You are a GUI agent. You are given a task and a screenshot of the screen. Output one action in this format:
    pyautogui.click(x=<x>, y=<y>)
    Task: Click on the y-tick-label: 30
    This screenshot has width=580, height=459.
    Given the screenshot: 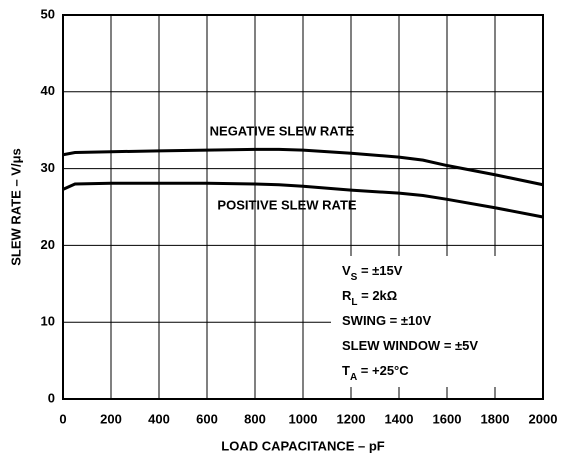 What is the action you would take?
    pyautogui.click(x=48, y=167)
    